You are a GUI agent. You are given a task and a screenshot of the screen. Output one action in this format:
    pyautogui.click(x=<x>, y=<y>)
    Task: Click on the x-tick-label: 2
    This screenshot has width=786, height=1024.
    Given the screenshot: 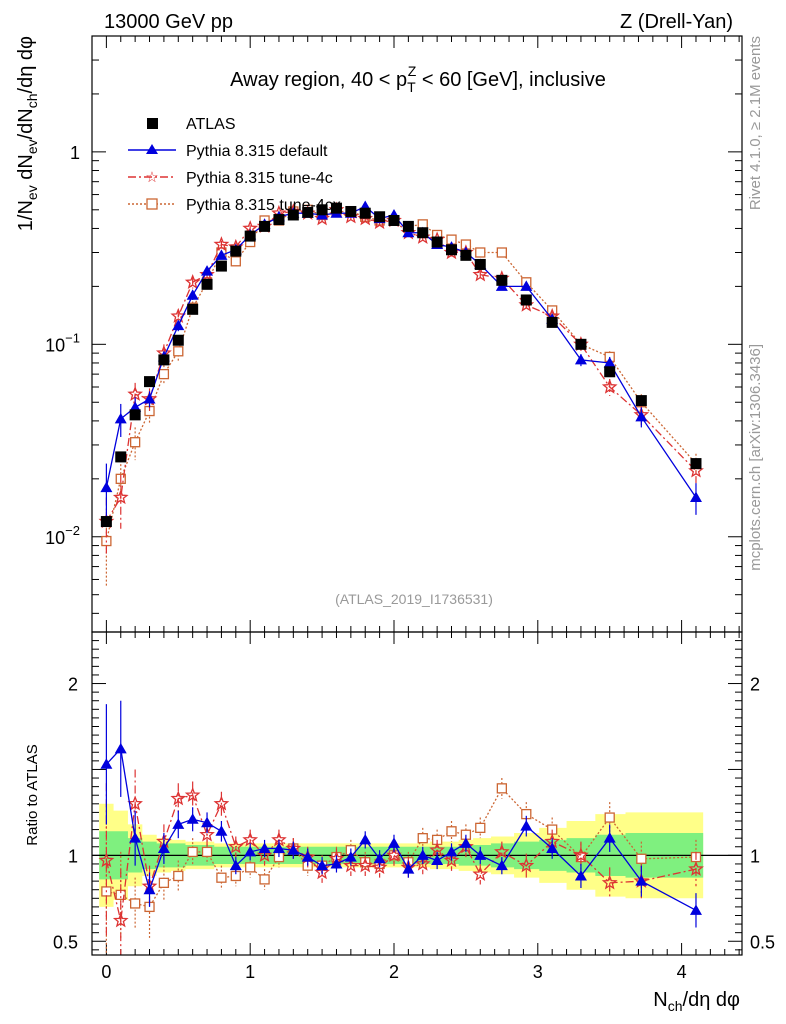 What is the action you would take?
    pyautogui.click(x=394, y=972)
    